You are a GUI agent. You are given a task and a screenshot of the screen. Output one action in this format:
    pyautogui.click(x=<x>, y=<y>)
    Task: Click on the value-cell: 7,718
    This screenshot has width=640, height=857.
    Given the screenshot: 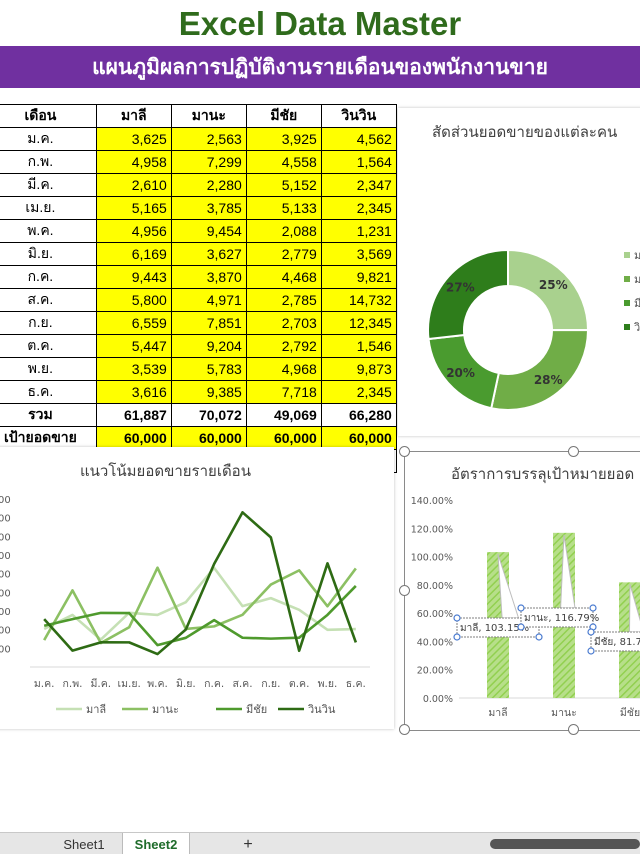 What is the action you would take?
    pyautogui.click(x=283, y=392)
    